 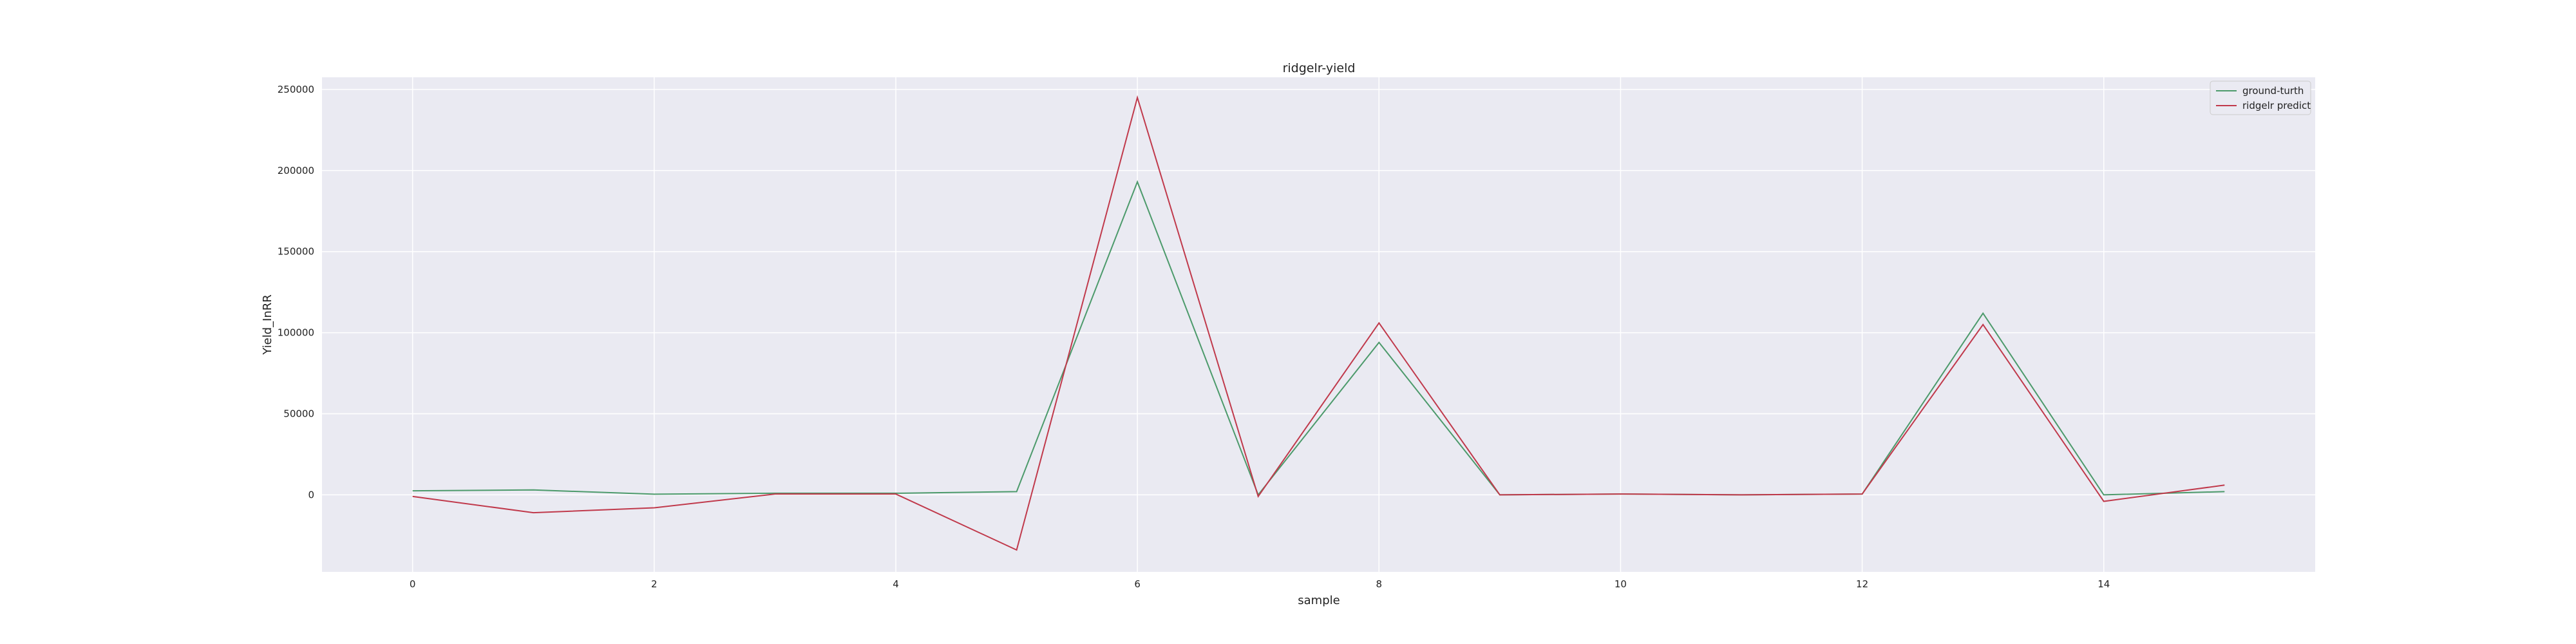 What do you see at coordinates (654, 584) in the screenshot?
I see `x-tick-label: 2` at bounding box center [654, 584].